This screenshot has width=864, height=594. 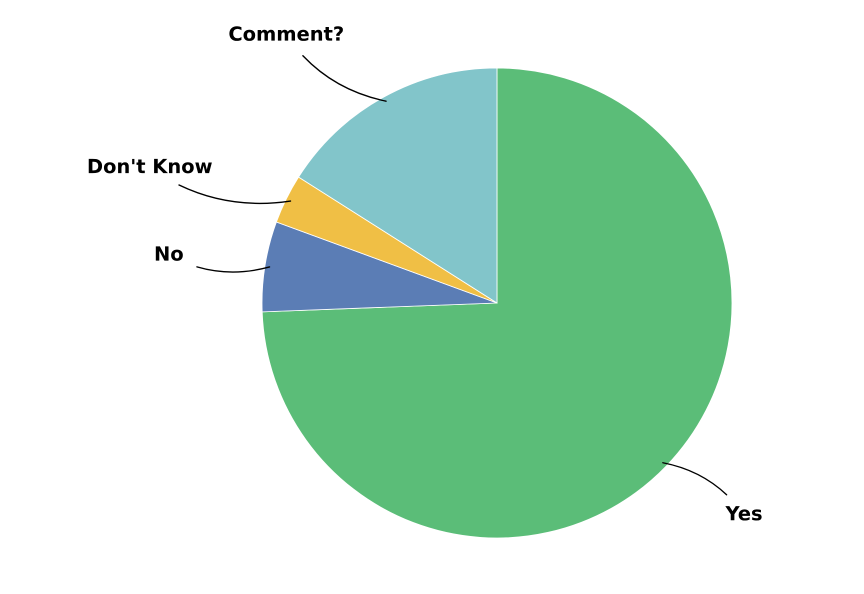 I want to click on slice-label: Comment?, so click(x=286, y=33).